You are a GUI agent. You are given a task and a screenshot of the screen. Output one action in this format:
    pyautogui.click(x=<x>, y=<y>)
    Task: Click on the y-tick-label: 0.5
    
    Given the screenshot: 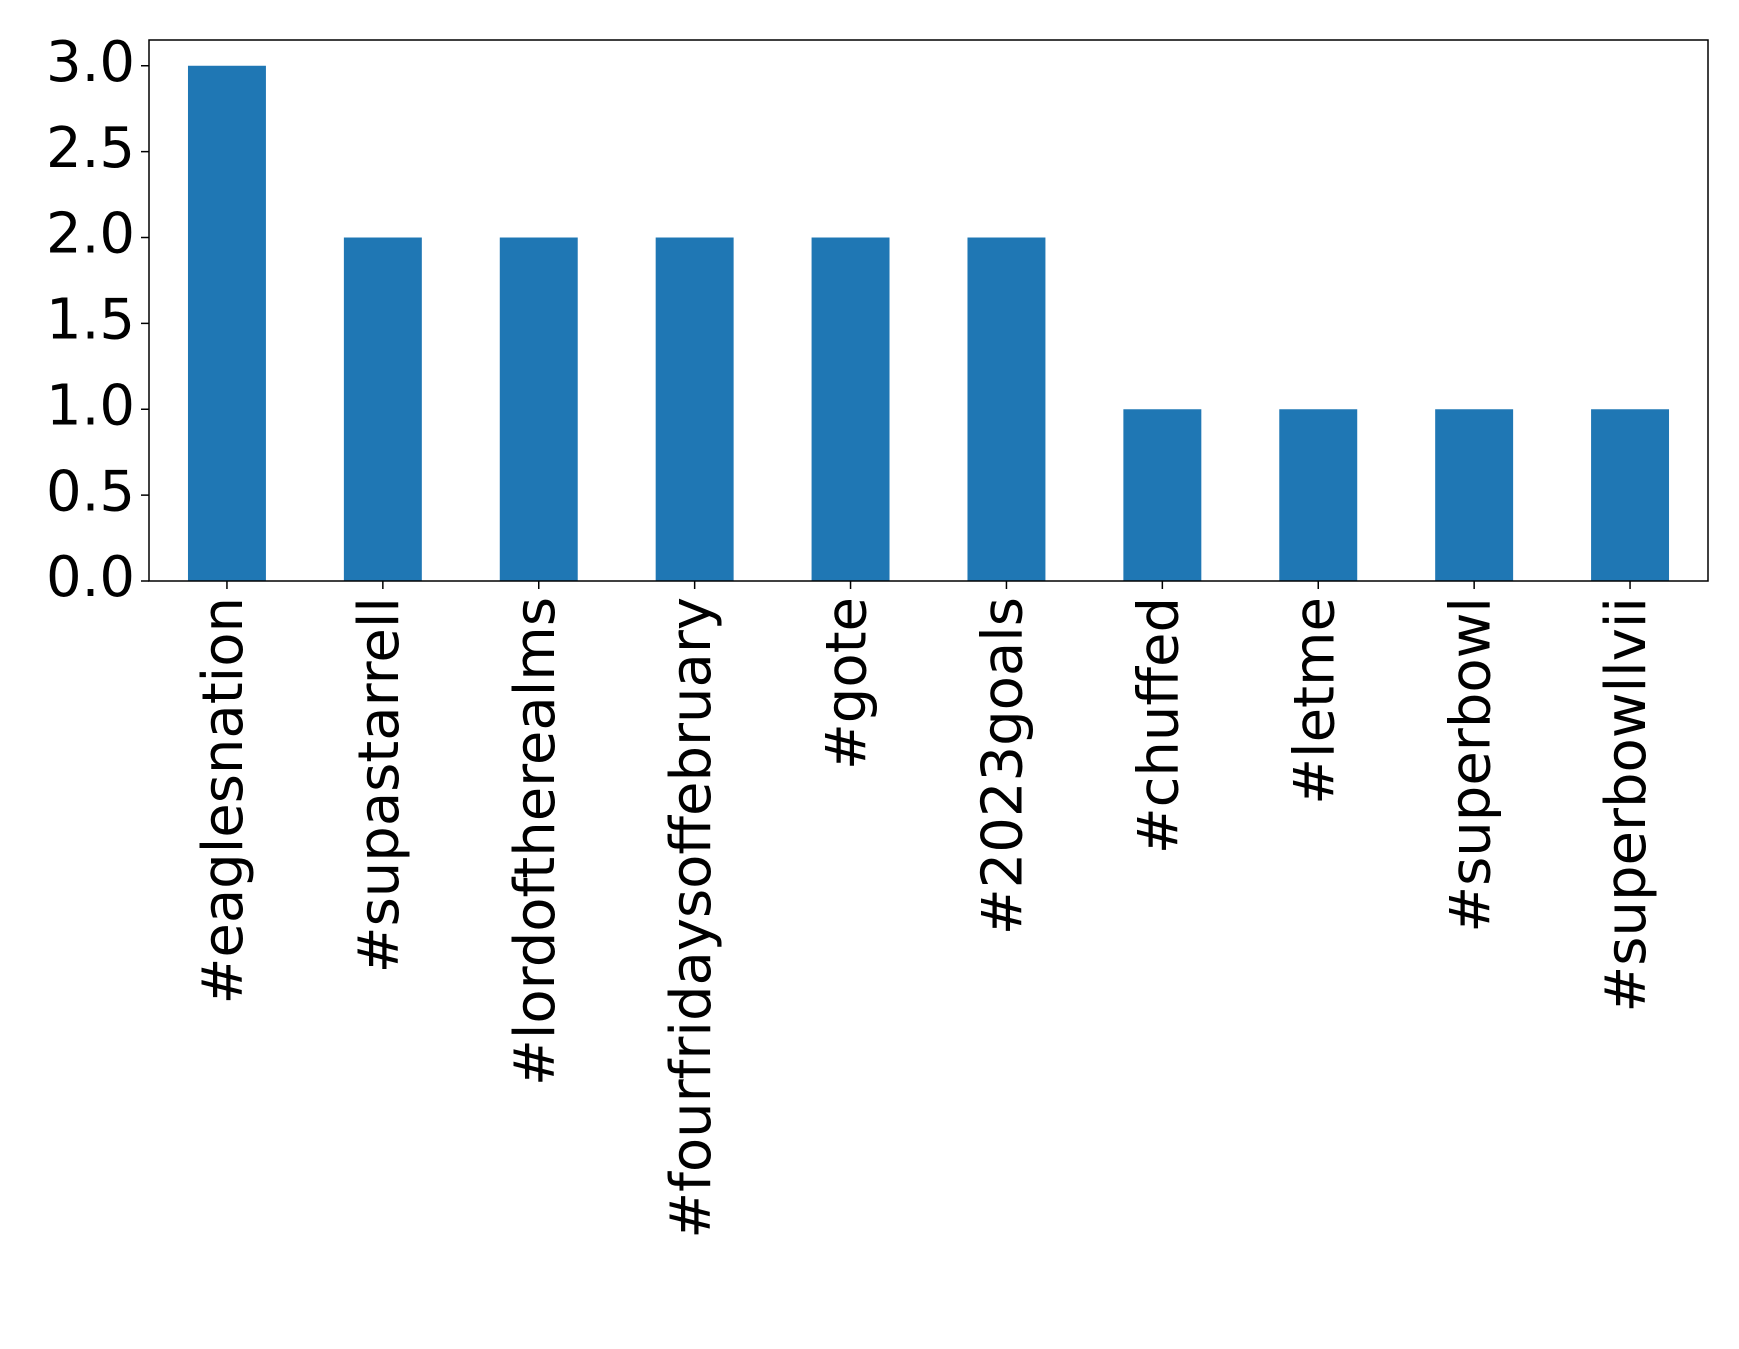 What is the action you would take?
    pyautogui.click(x=90, y=491)
    